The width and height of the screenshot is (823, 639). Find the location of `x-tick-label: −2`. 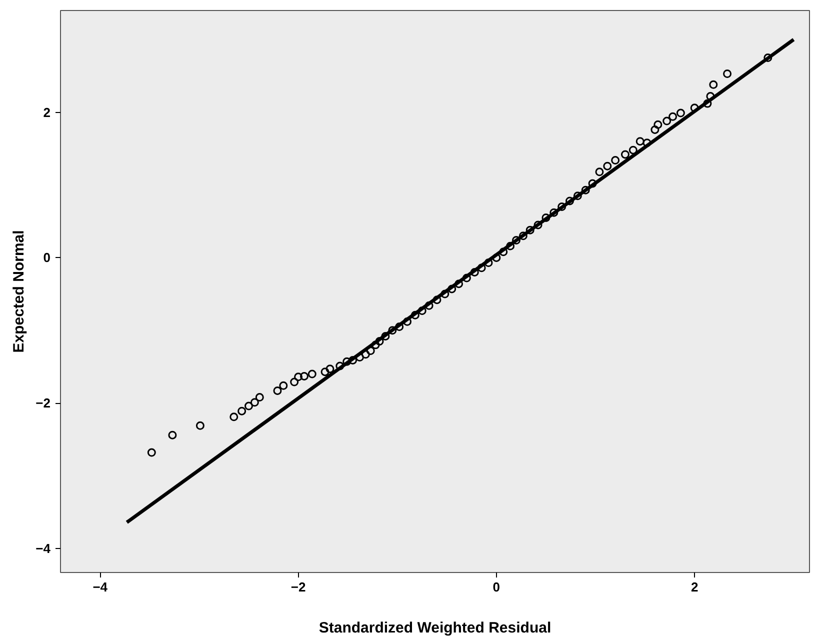

x-tick-label: −2 is located at coordinates (298, 587).